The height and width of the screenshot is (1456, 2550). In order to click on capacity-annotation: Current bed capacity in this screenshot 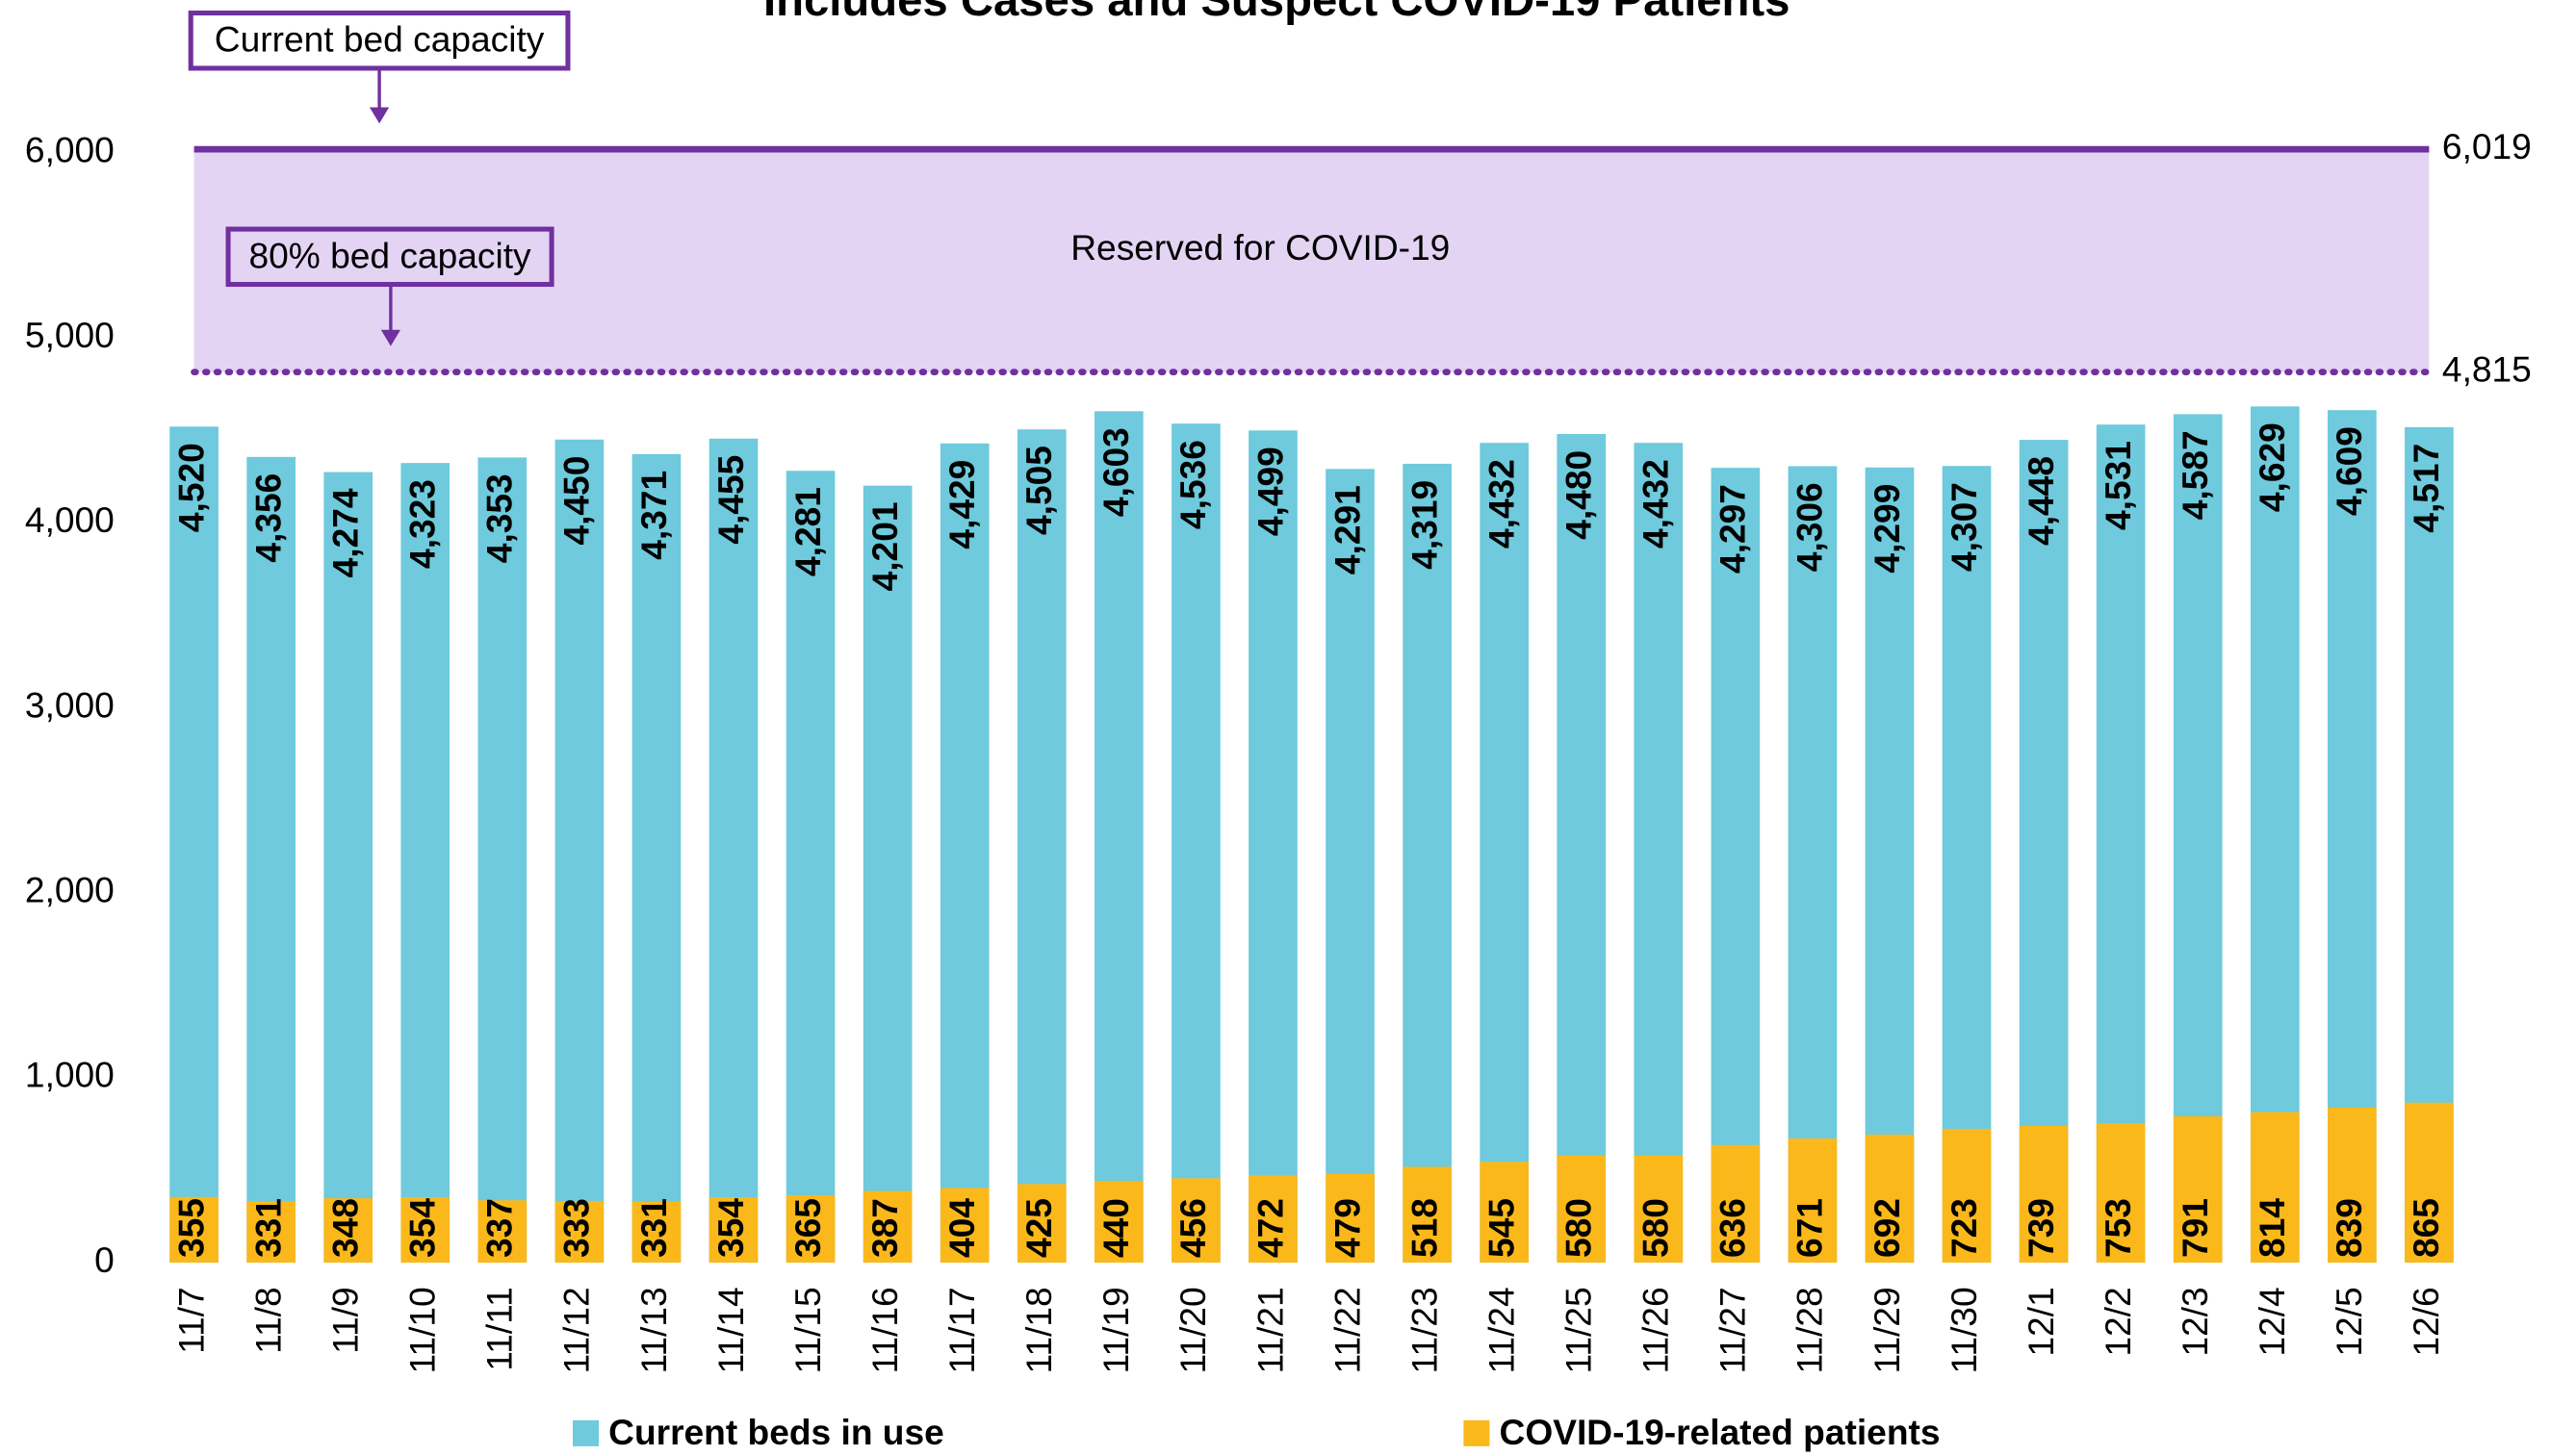, I will do `click(380, 39)`.